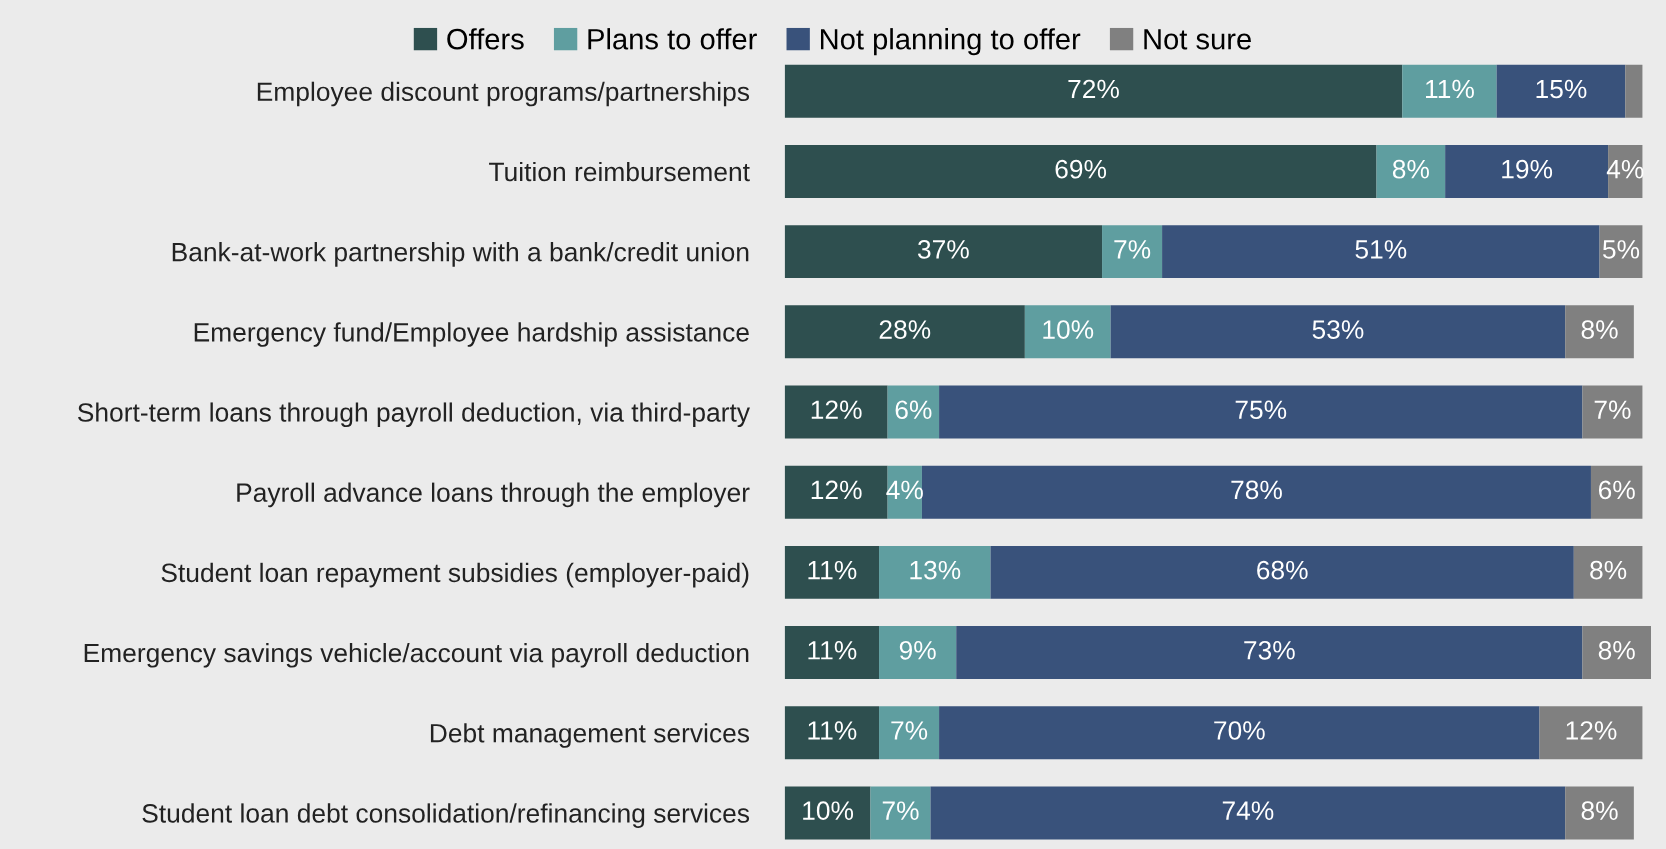 Image resolution: width=1666 pixels, height=849 pixels. I want to click on data-label: 70%, so click(1239, 730).